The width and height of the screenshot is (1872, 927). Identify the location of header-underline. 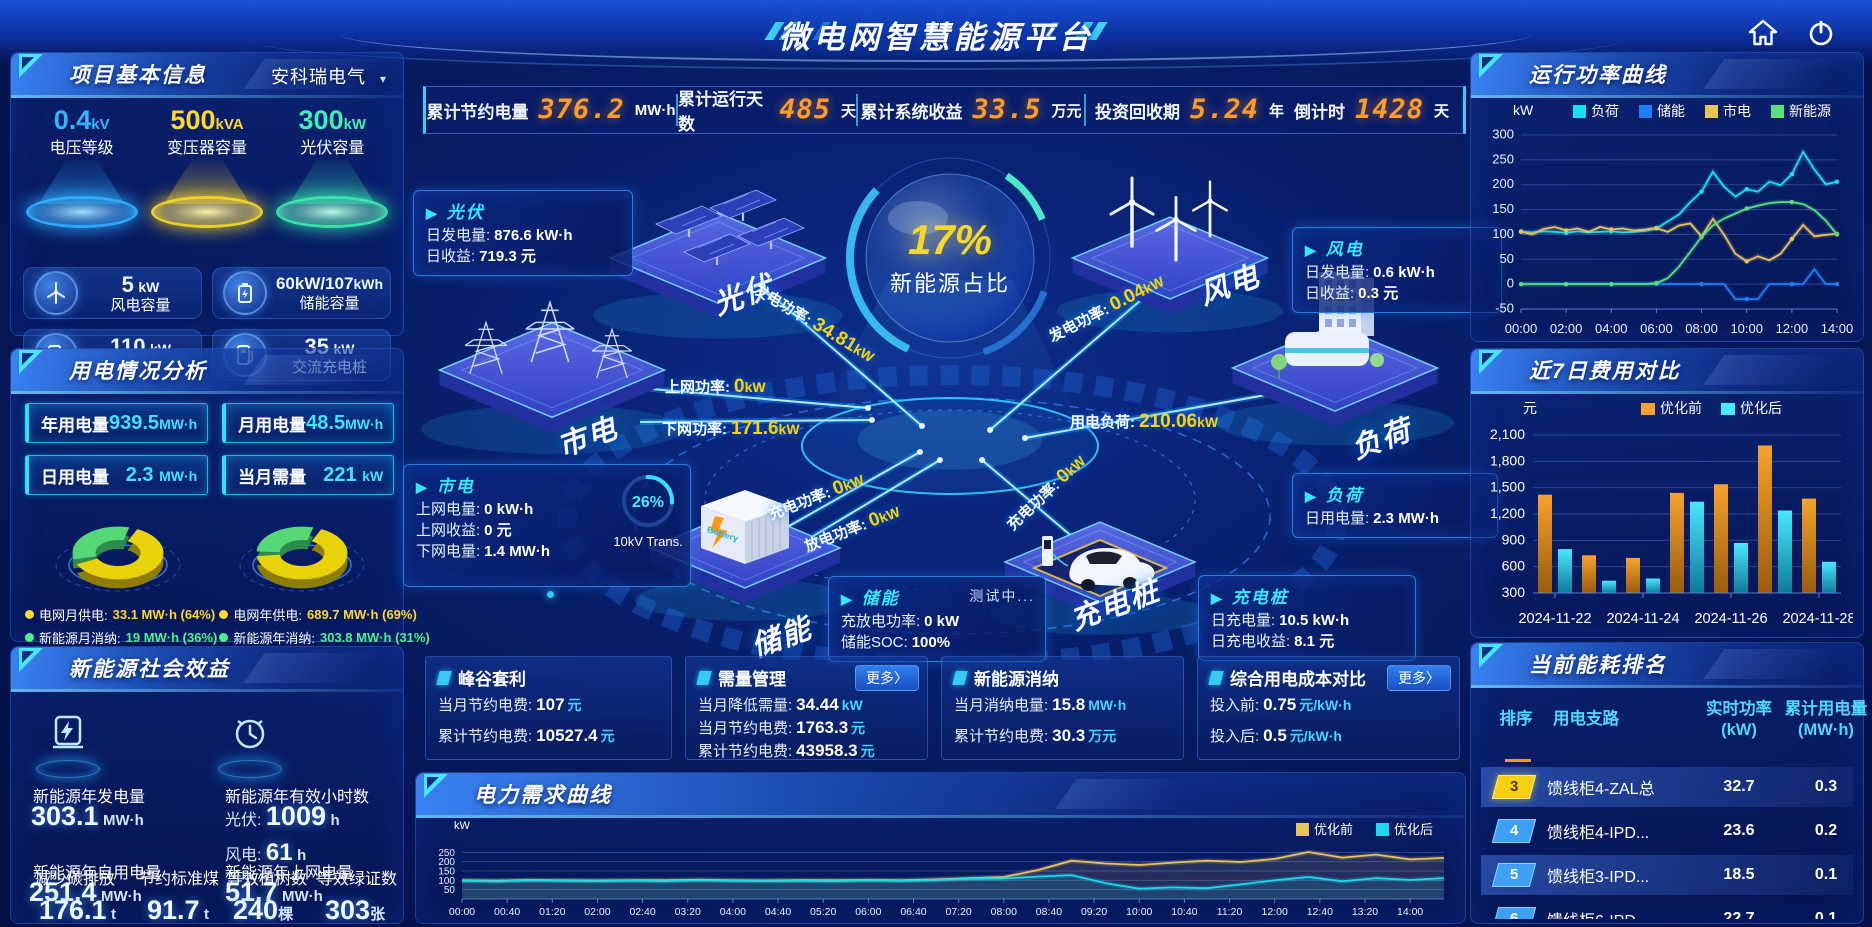
(1667, 686).